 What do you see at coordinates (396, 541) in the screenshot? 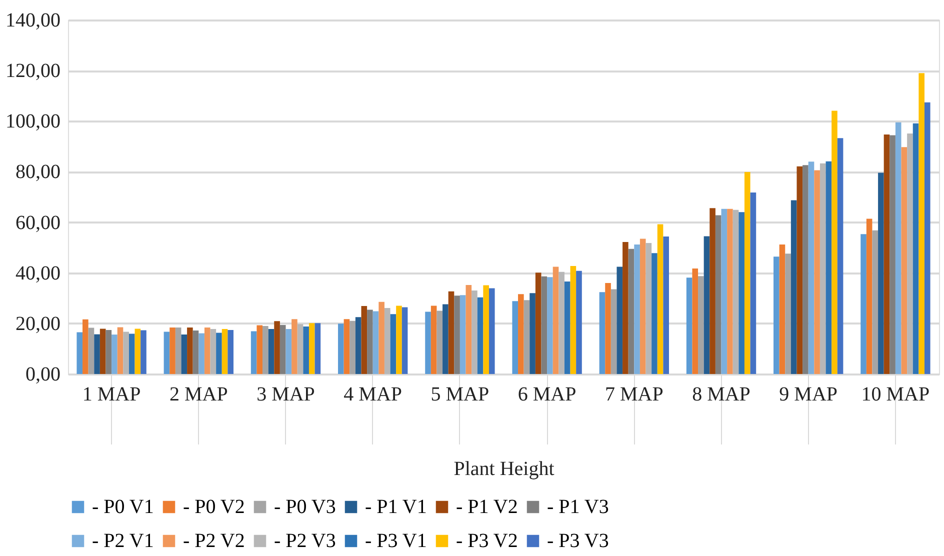
I see `legend-label: - P3 V1` at bounding box center [396, 541].